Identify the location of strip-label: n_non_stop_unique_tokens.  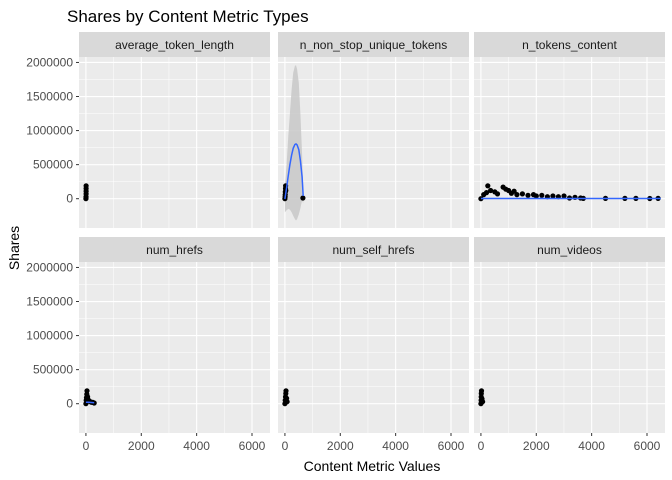
(373, 45).